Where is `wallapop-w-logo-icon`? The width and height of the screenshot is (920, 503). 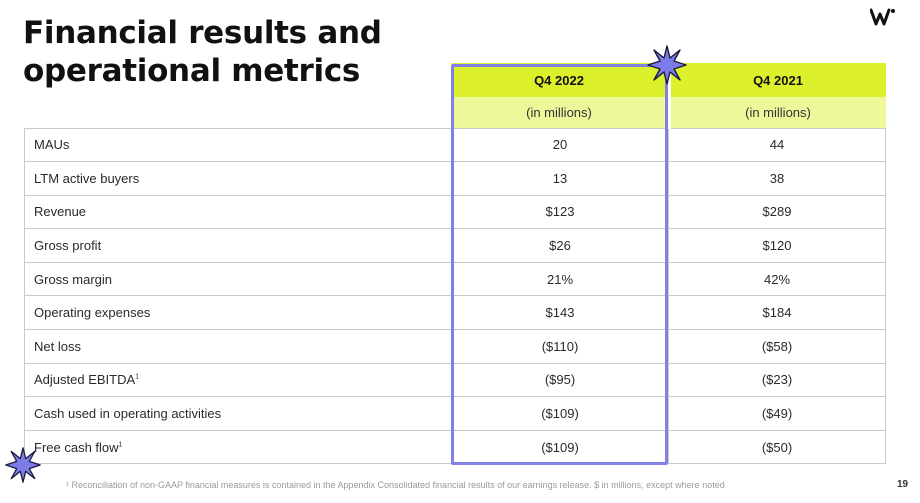 wallapop-w-logo-icon is located at coordinates (882, 17).